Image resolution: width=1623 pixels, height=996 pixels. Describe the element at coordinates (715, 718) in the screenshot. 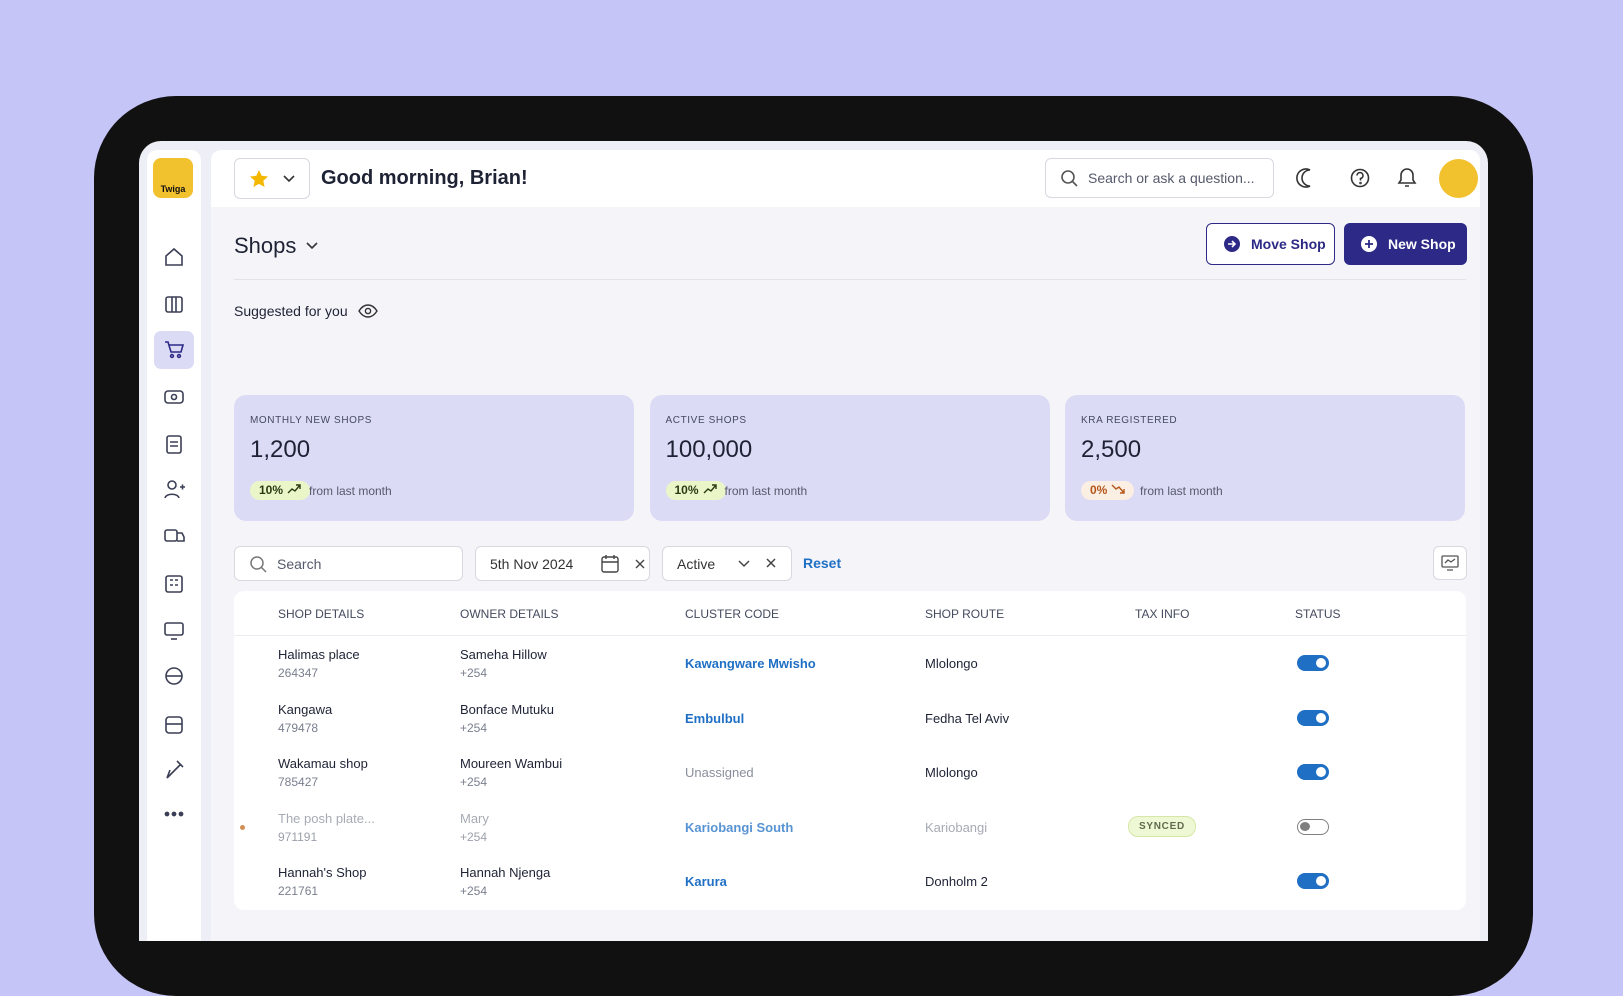

I see `cluster-code: Embulbul` at that location.